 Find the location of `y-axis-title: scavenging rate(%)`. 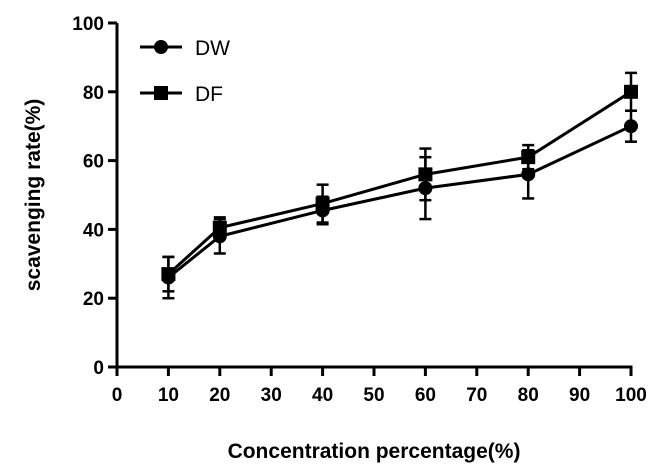

y-axis-title: scavenging rate(%) is located at coordinates (33, 195).